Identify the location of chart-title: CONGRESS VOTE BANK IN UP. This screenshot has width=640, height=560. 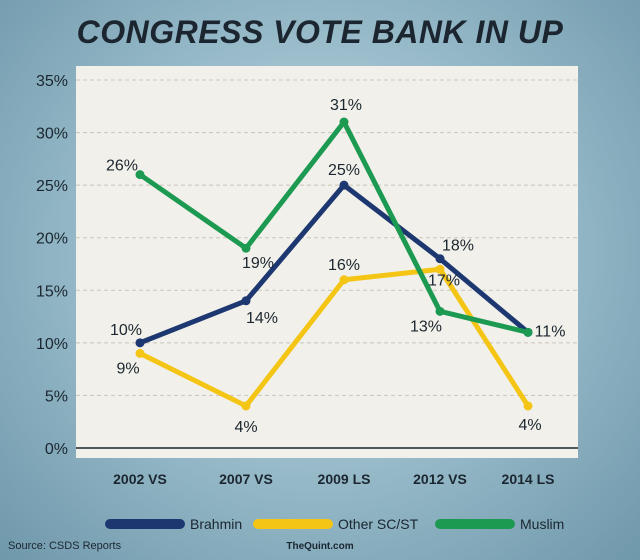
(320, 32).